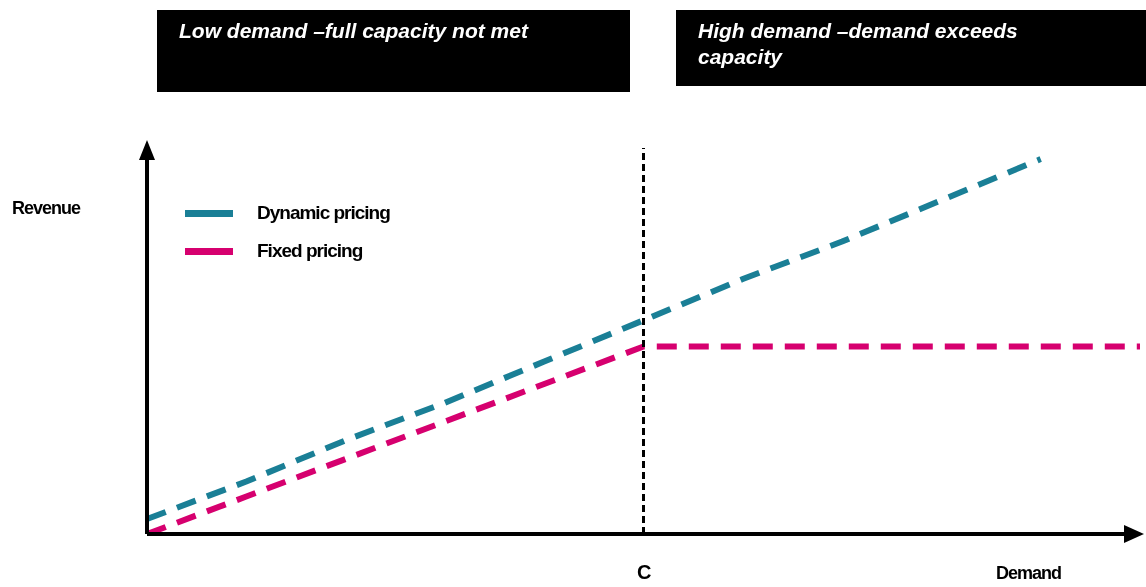 The height and width of the screenshot is (587, 1146). Describe the element at coordinates (310, 251) in the screenshot. I see `legend-label: Fixed pricing` at that location.